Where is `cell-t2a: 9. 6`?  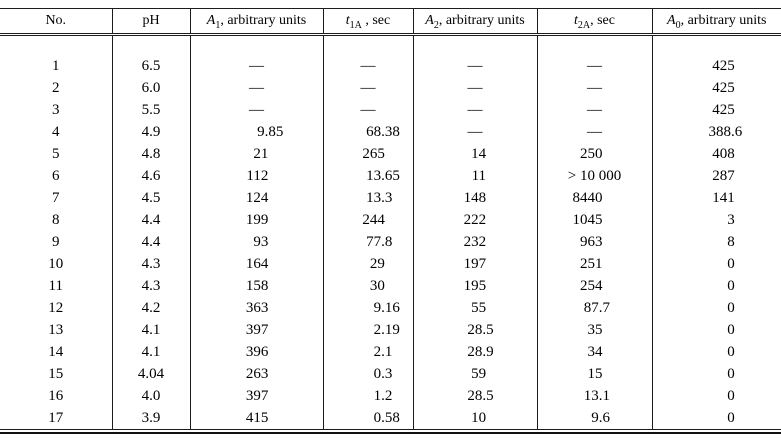 cell-t2a: 9. 6 is located at coordinates (594, 418).